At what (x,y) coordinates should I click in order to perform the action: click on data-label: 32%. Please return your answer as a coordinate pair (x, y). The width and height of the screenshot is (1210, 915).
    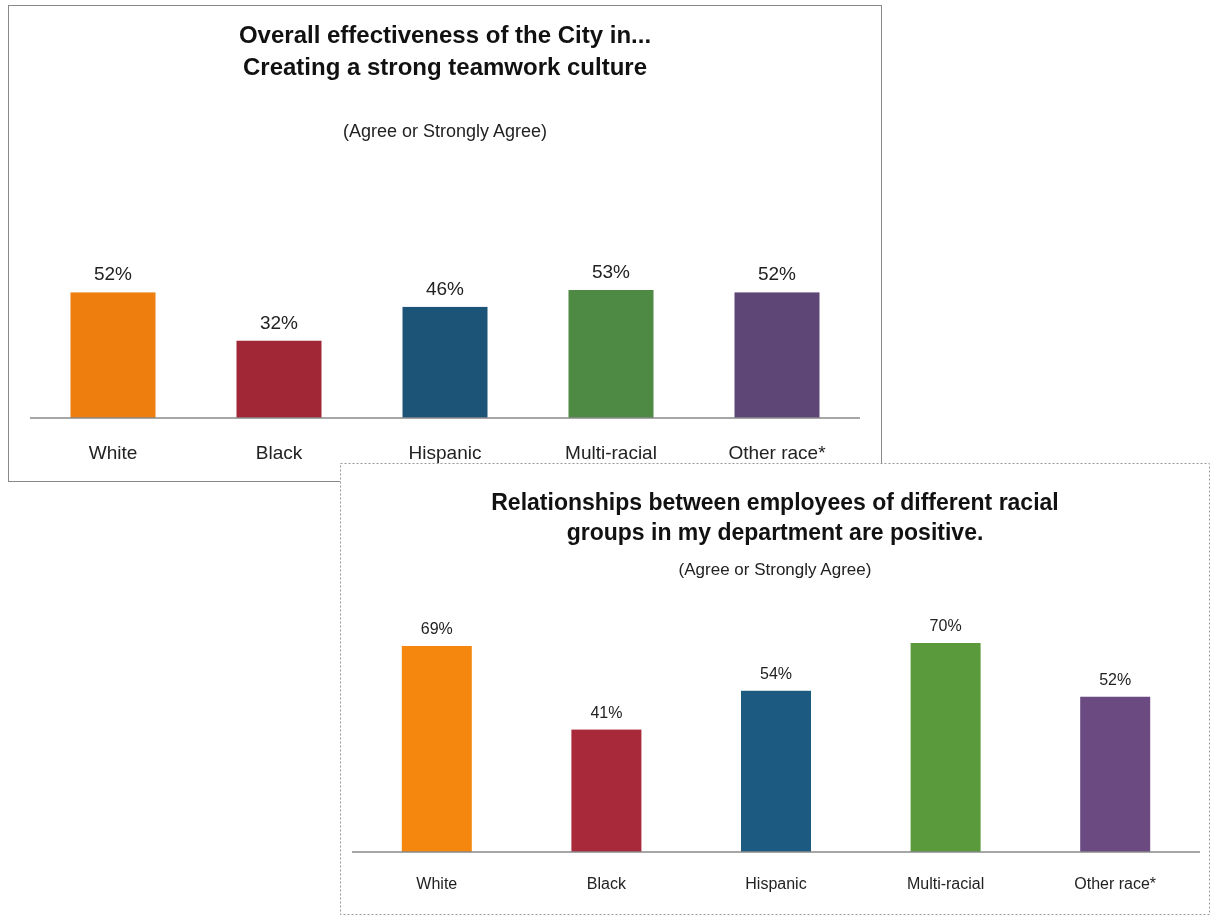
    Looking at the image, I should click on (279, 322).